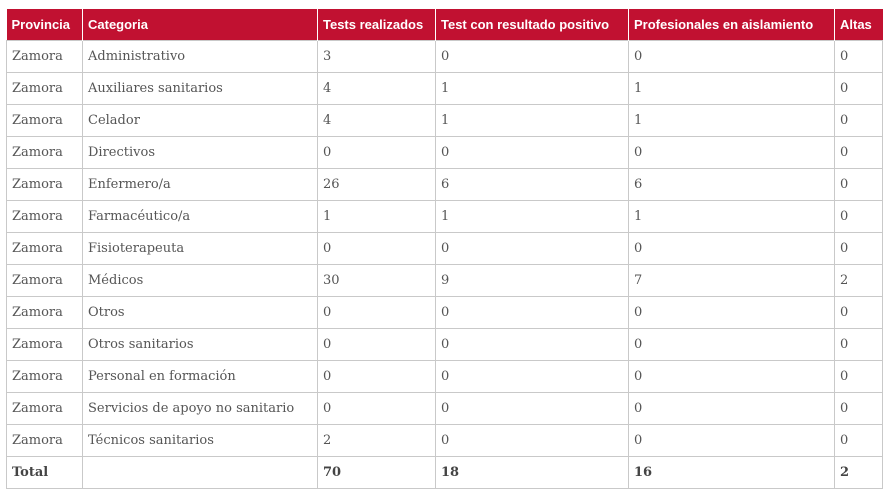  Describe the element at coordinates (731, 280) in the screenshot. I see `cell-aislamiento: 7` at that location.